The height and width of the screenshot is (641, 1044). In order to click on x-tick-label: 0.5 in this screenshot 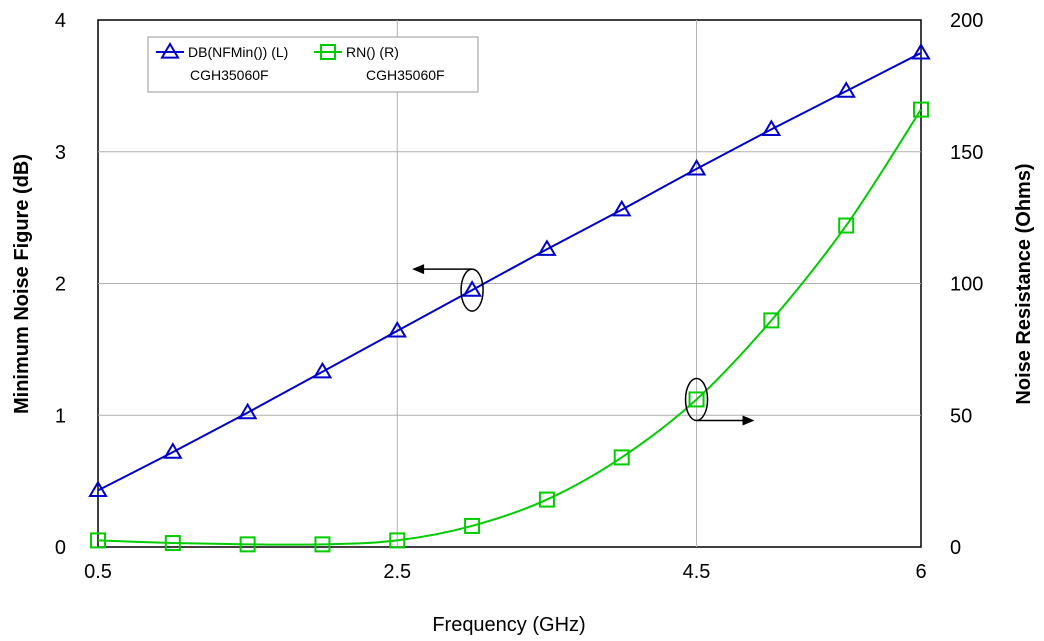, I will do `click(98, 572)`.